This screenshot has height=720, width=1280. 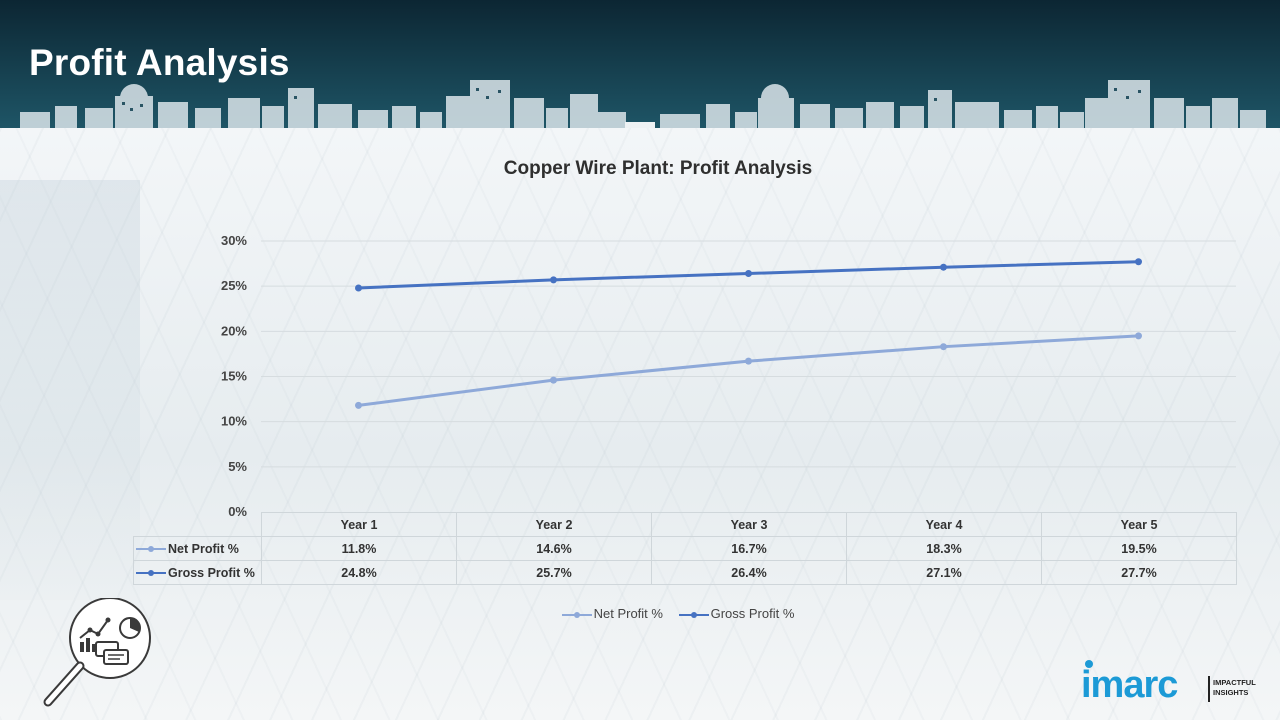 What do you see at coordinates (234, 376) in the screenshot?
I see `y-tick-label: 15%` at bounding box center [234, 376].